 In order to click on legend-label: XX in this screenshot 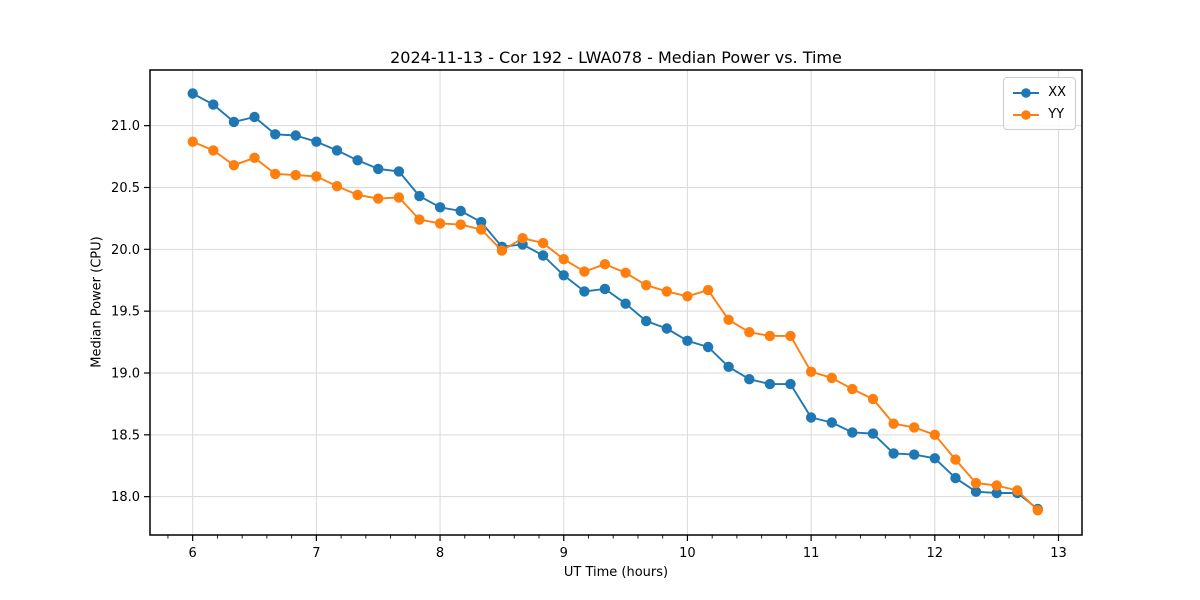, I will do `click(1057, 92)`.